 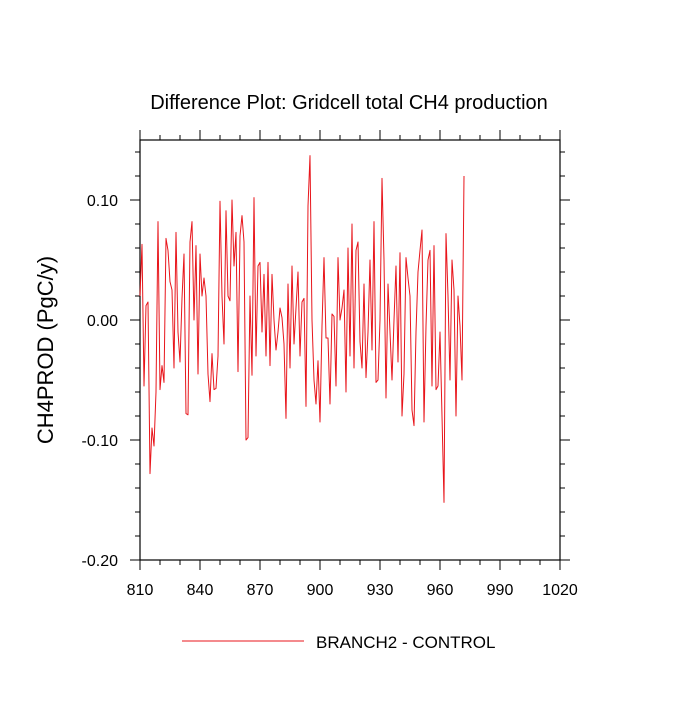 I want to click on x-tick-label: 900, so click(x=320, y=590).